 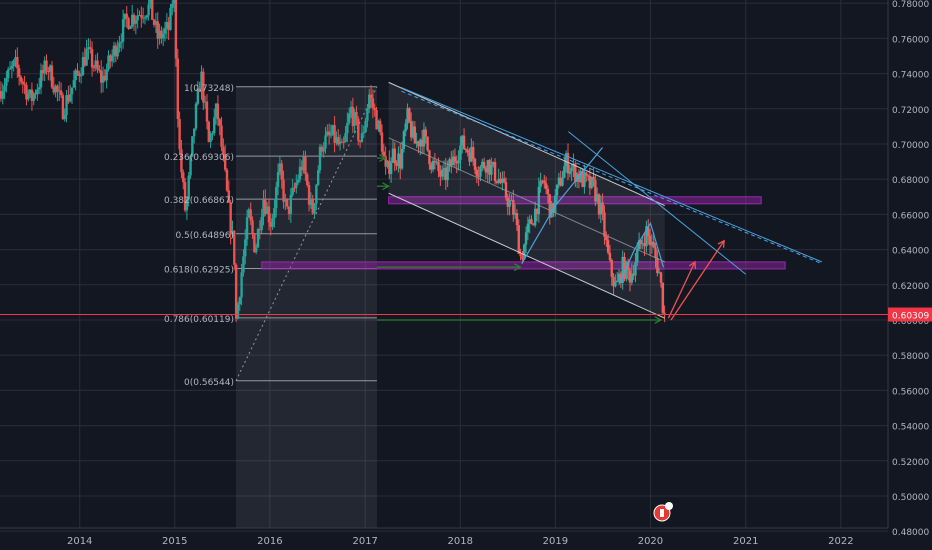 What do you see at coordinates (460, 541) in the screenshot?
I see `x-axis: 2014 2015 2016 2017 2018 2019 2020 2021 2022` at bounding box center [460, 541].